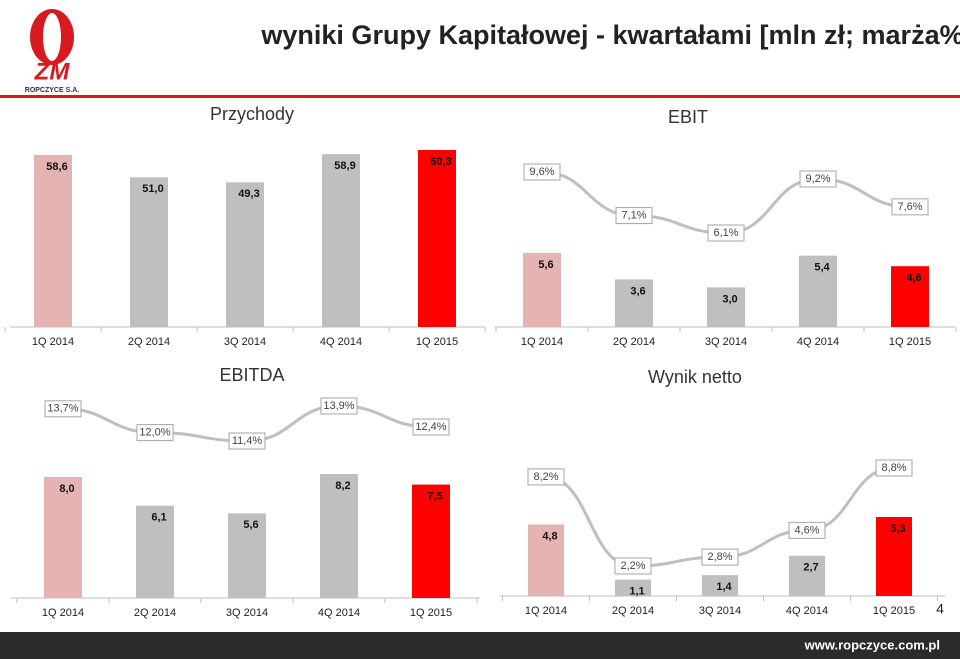  I want to click on chart-title: Przychody, so click(252, 114).